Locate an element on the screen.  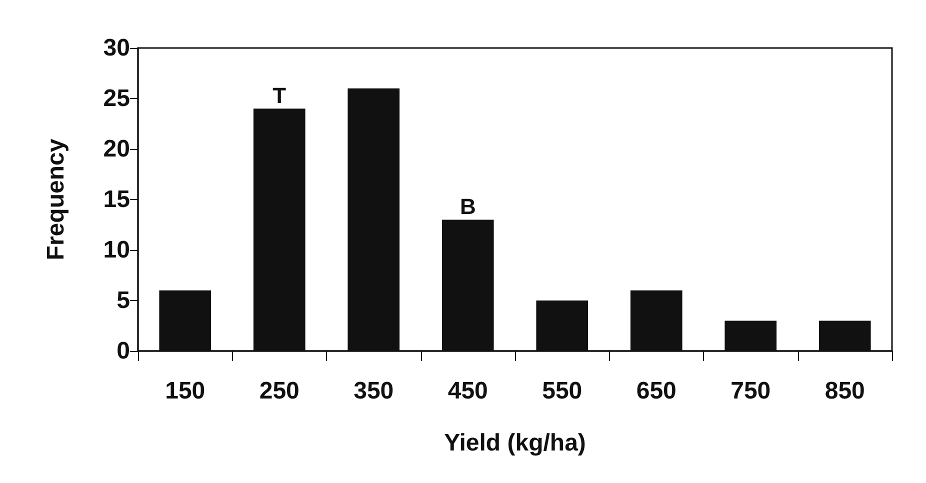
x-tick-label: 450 is located at coordinates (468, 391).